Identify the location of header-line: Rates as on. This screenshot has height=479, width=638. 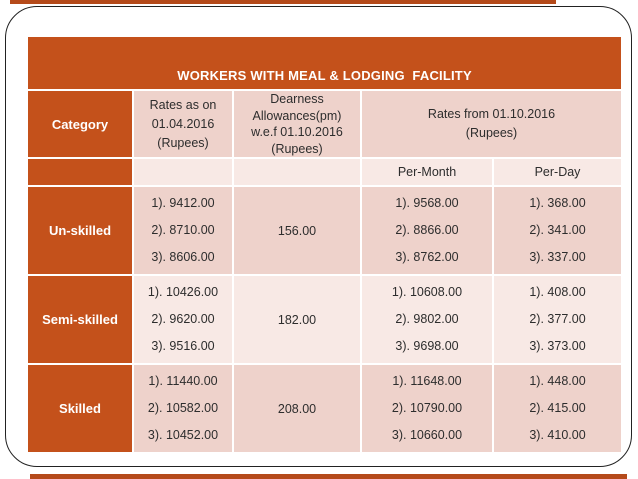
(183, 104).